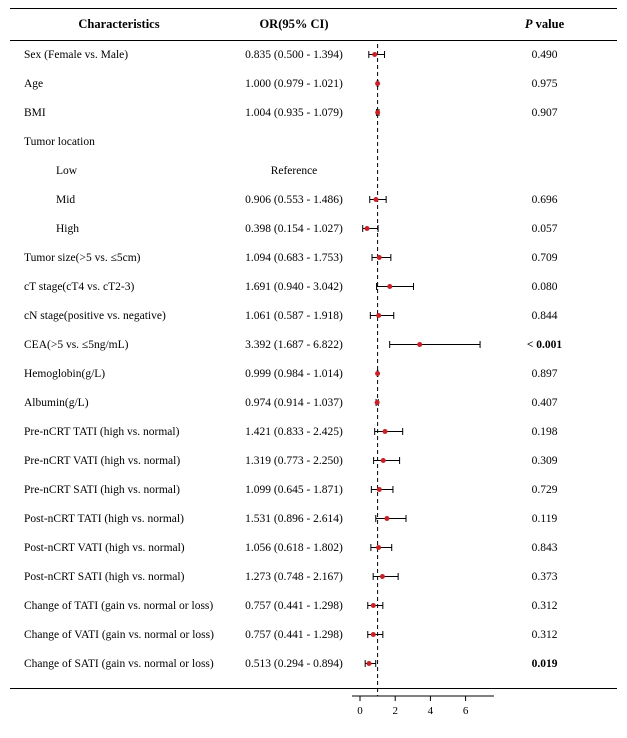  Describe the element at coordinates (95, 315) in the screenshot. I see `characteristic-label: cN stage(positive vs. negative)` at that location.